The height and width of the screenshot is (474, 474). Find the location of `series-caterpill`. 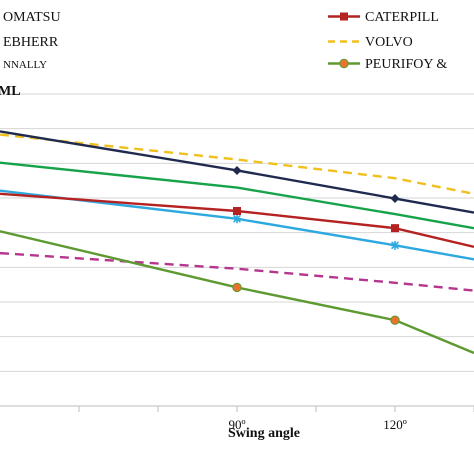

series-caterpill is located at coordinates (237, 220).